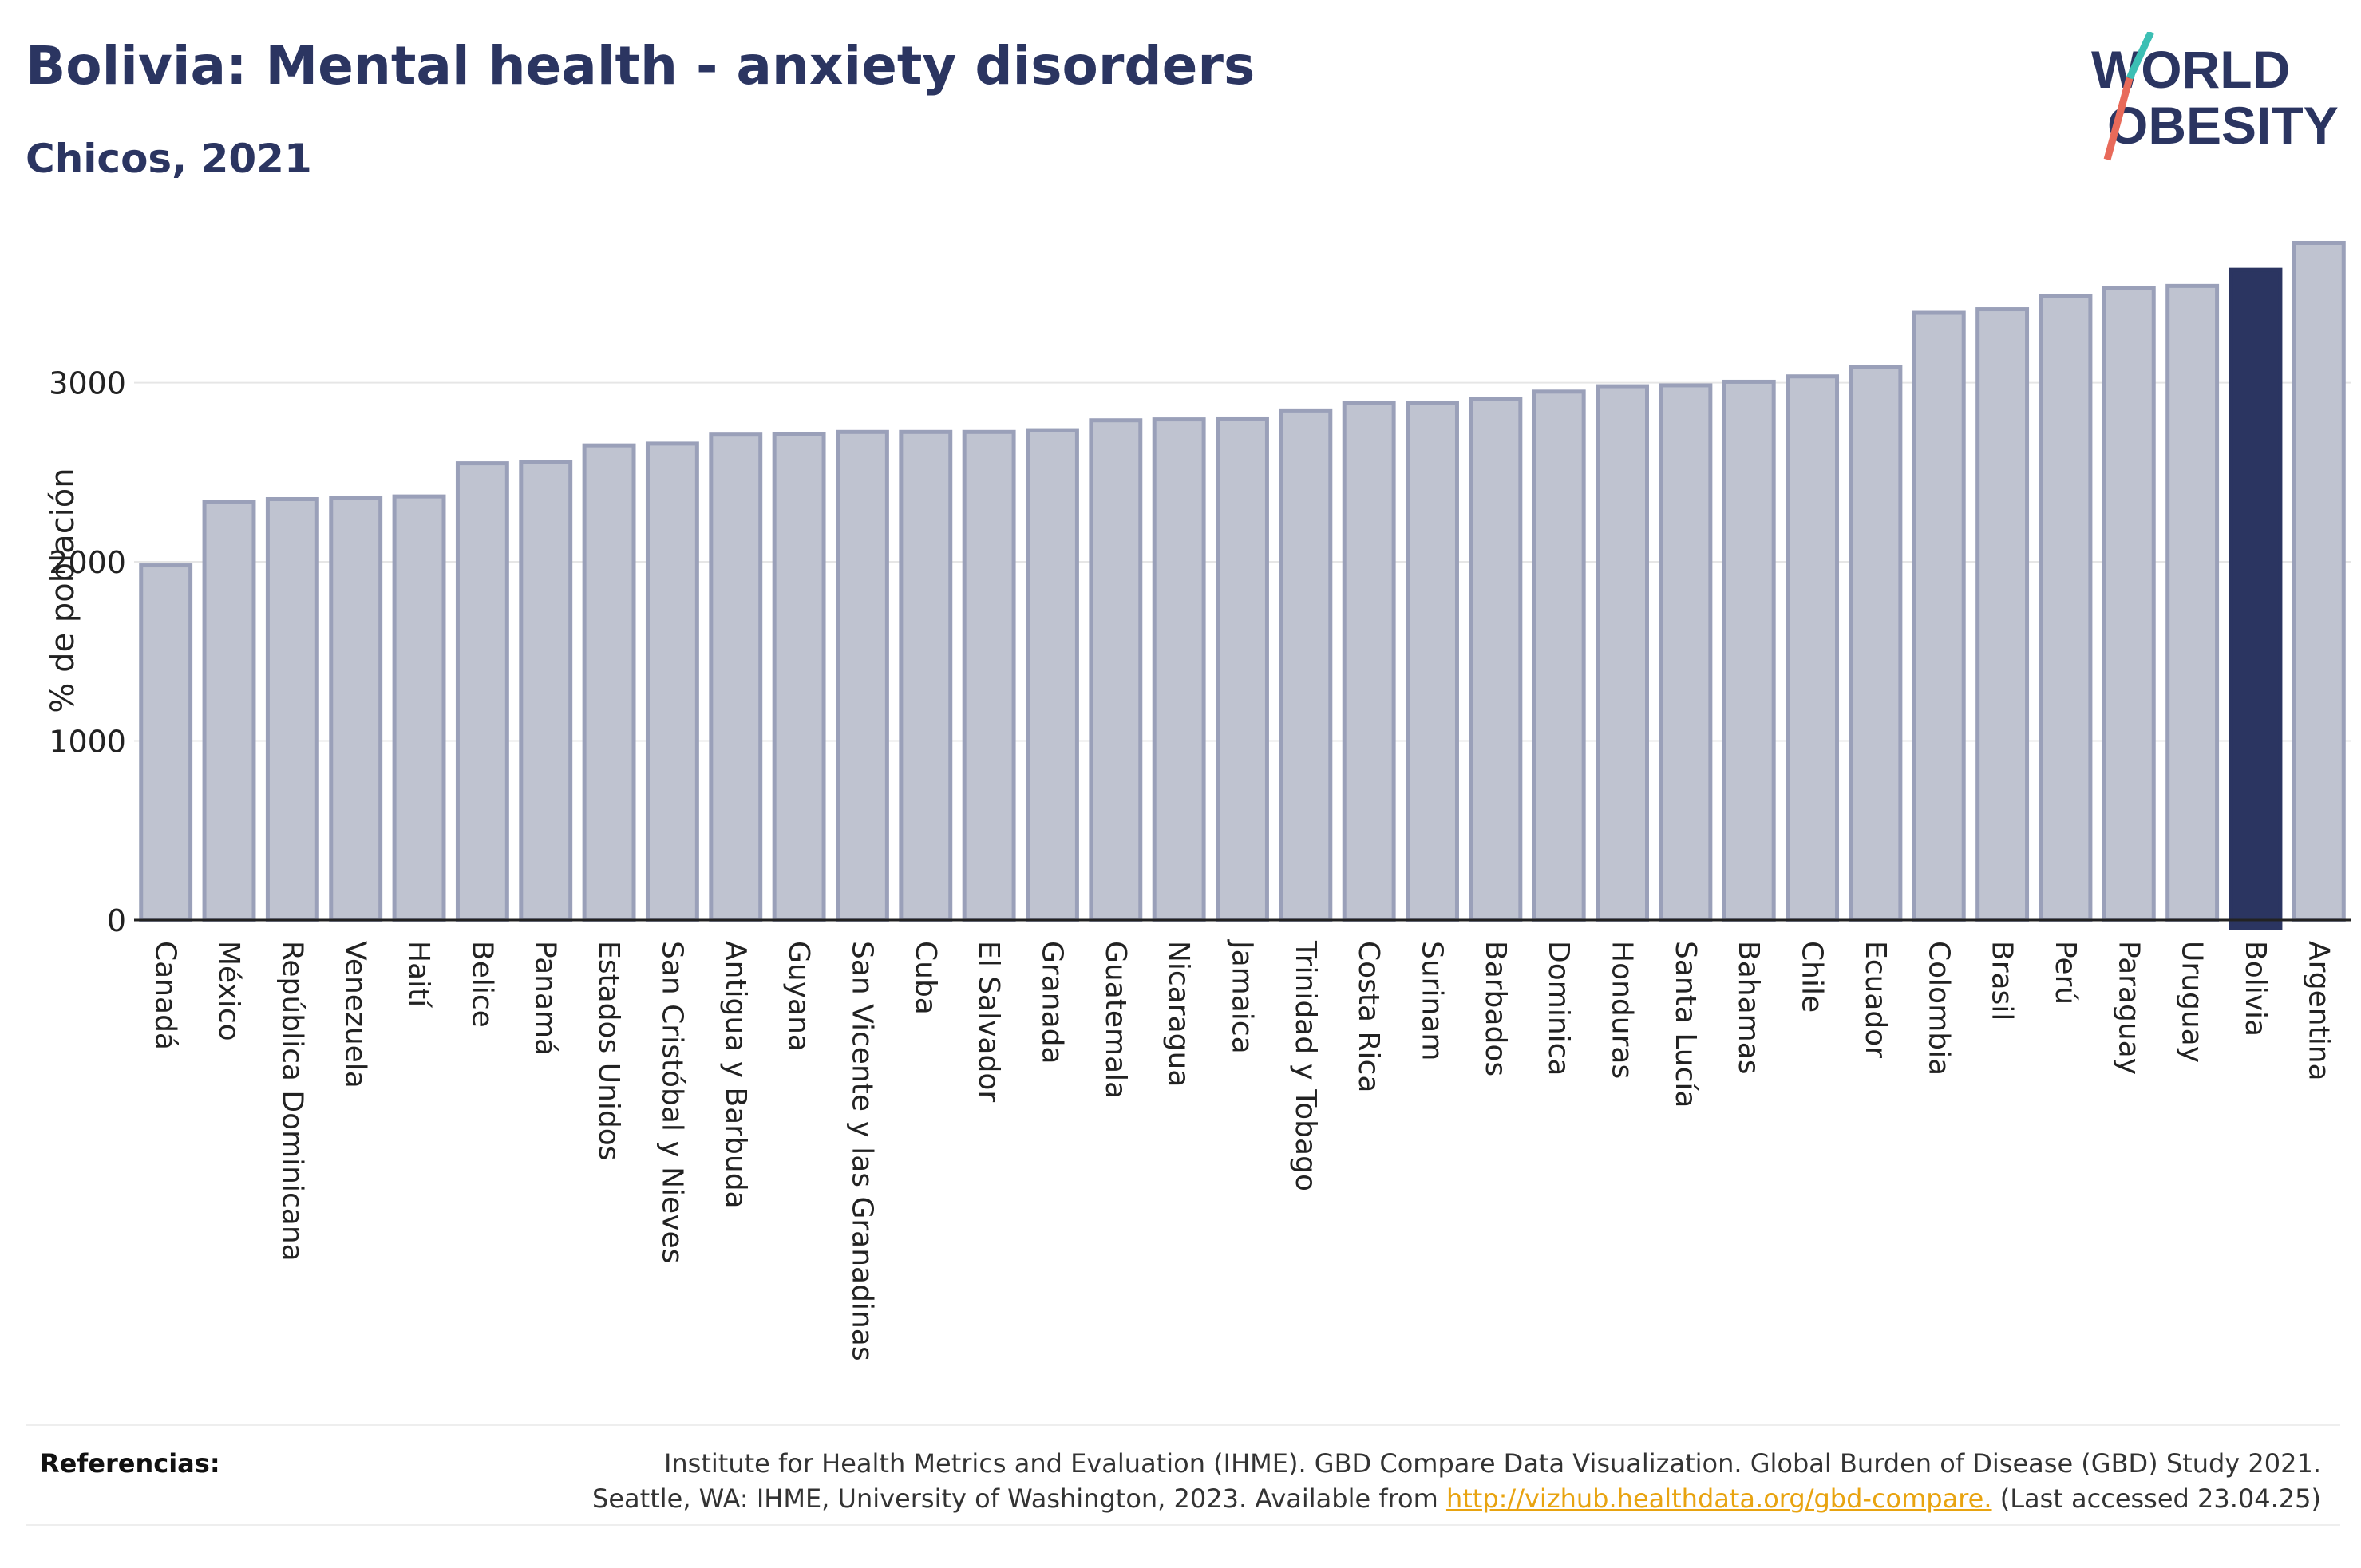 The height and width of the screenshot is (1568, 2361). I want to click on bar-surinam, so click(1432, 661).